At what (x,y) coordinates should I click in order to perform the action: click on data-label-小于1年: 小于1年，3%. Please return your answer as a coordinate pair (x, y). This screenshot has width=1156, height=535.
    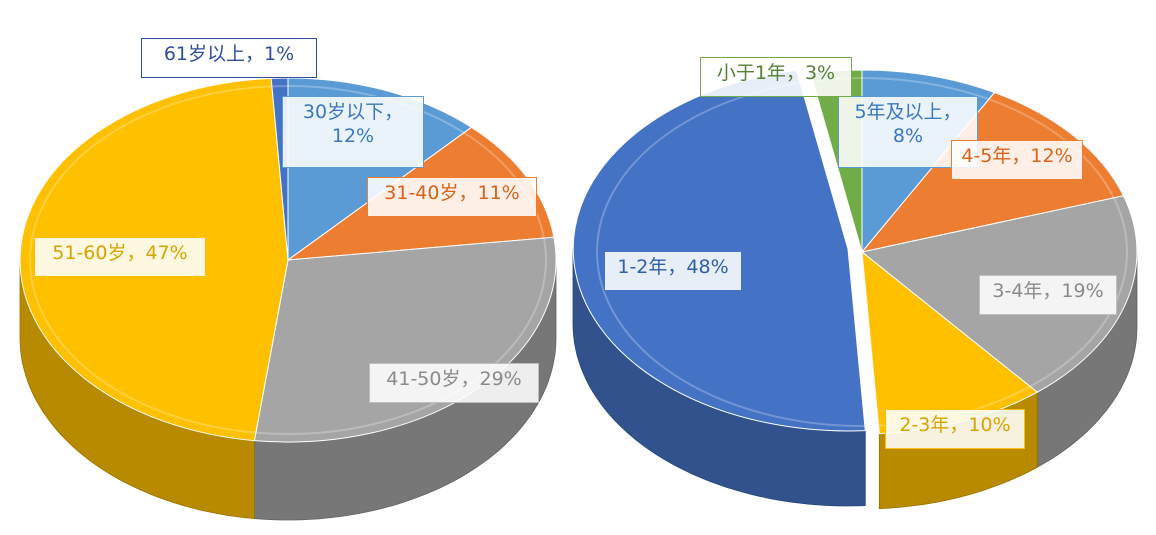
    Looking at the image, I should click on (776, 77).